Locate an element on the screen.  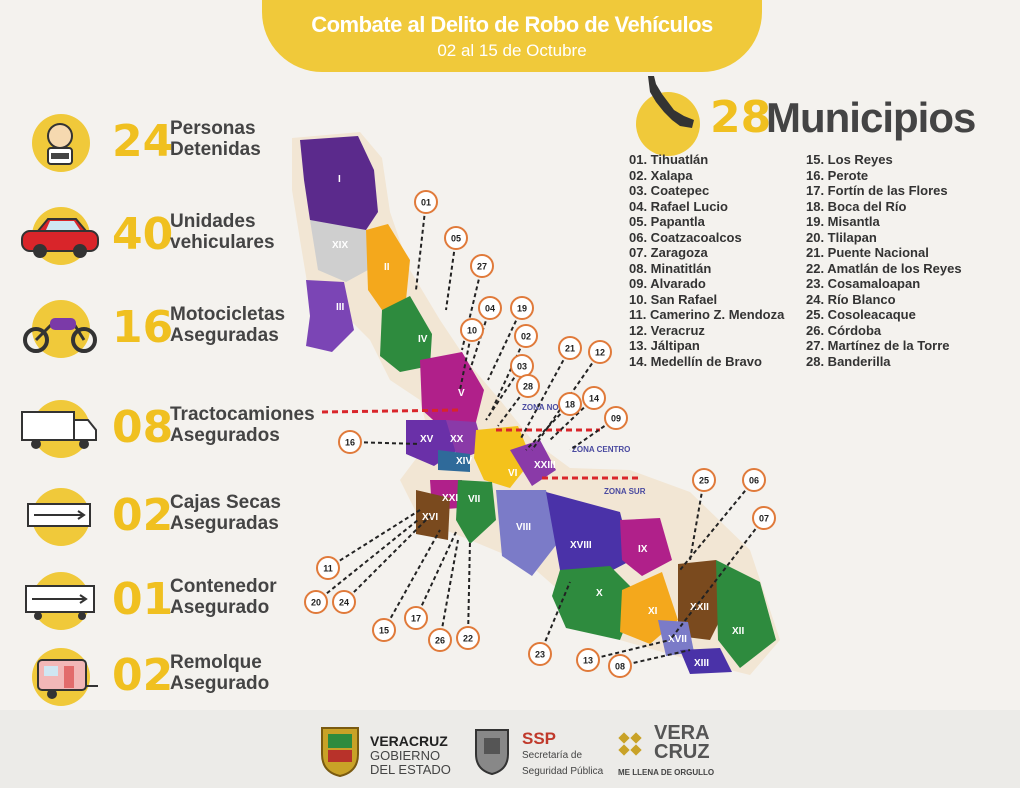
marker-number: 05 is located at coordinates (456, 239).